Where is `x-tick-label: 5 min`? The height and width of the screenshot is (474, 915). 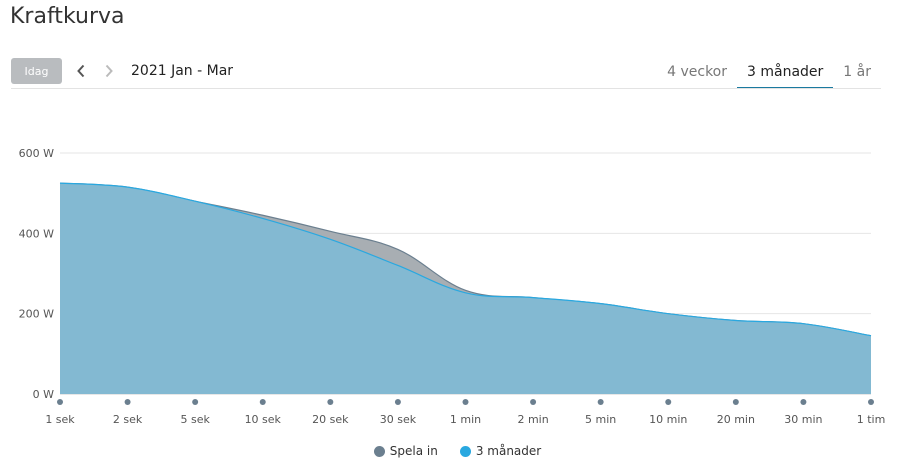 x-tick-label: 5 min is located at coordinates (600, 419).